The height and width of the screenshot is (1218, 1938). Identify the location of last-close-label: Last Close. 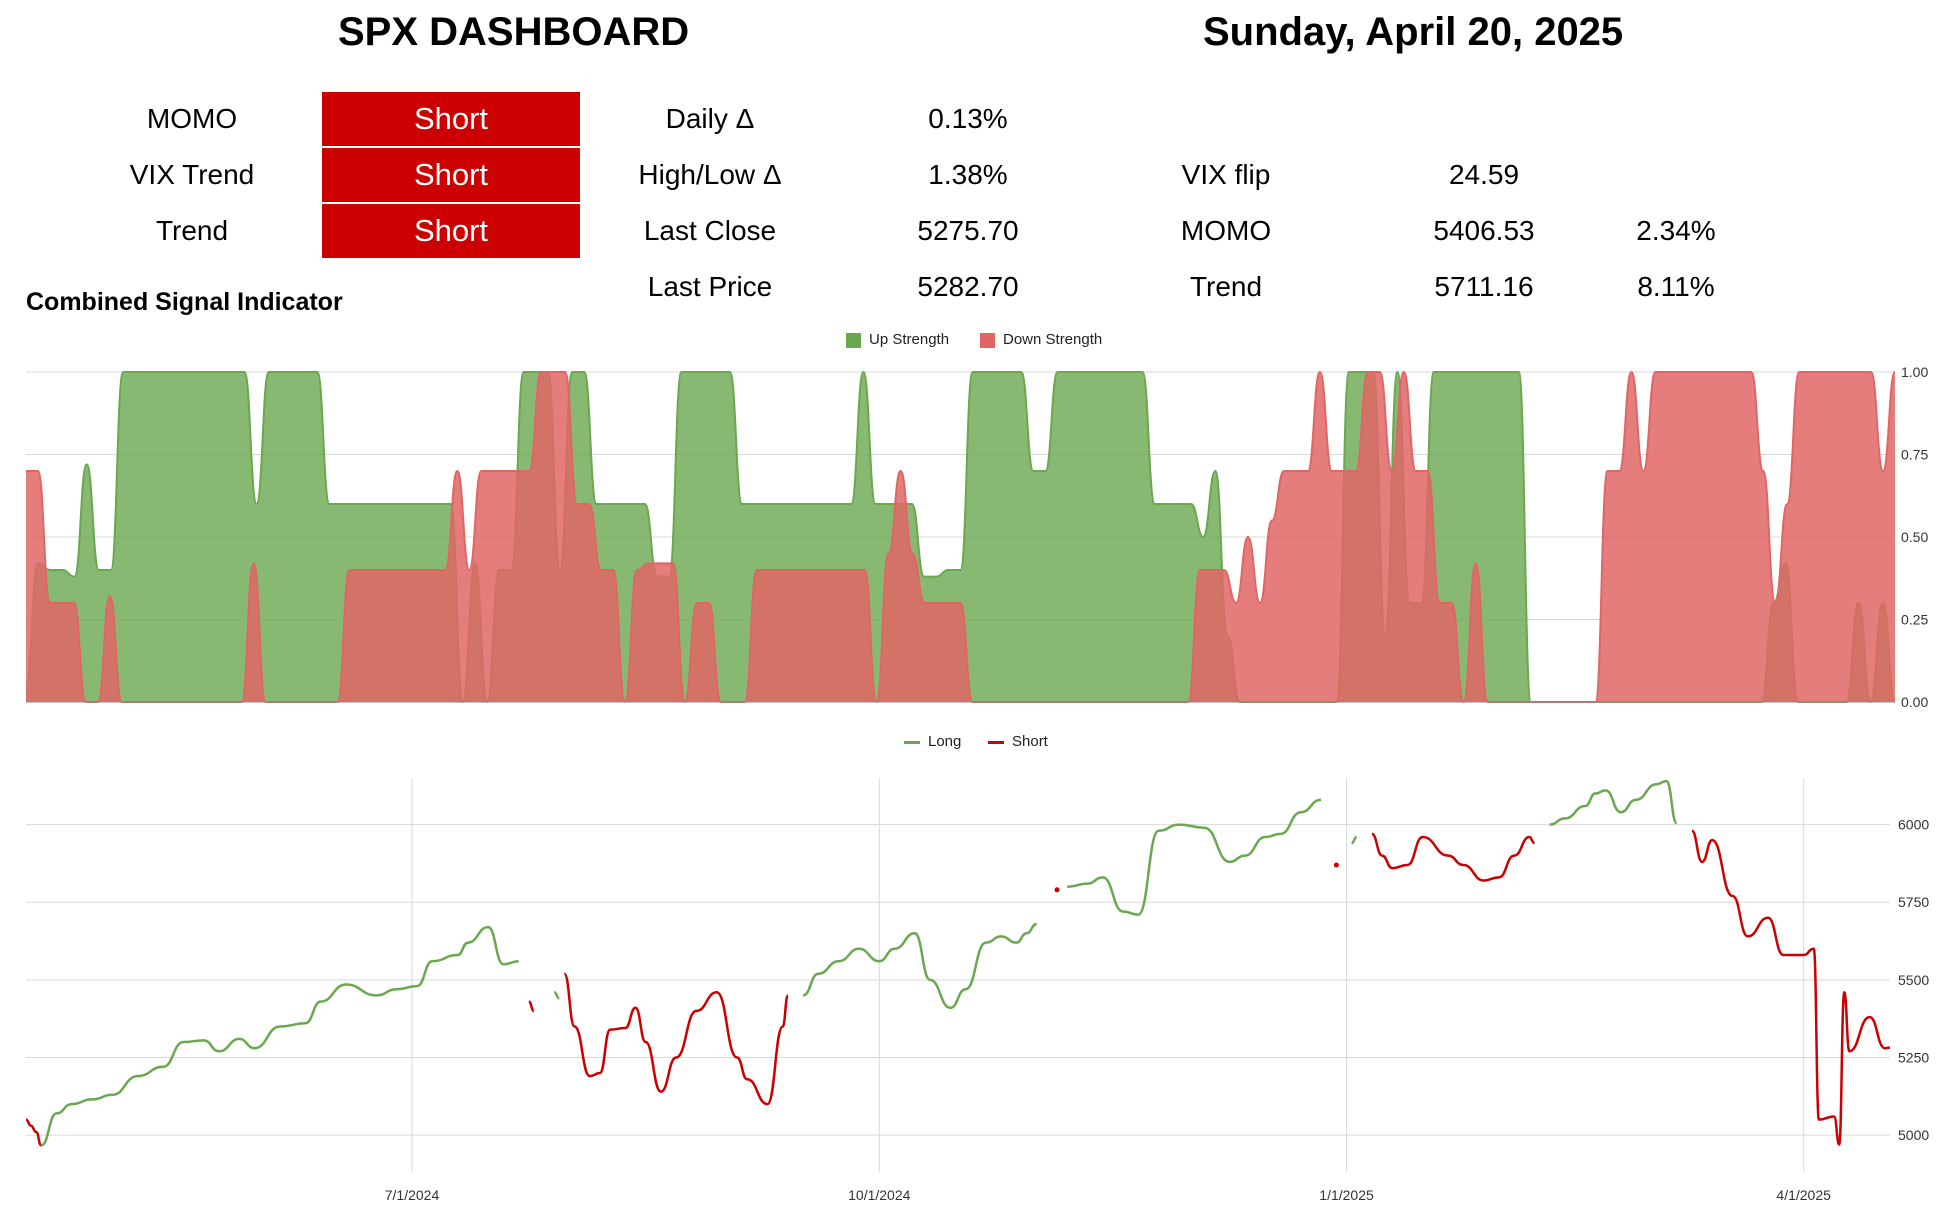
(710, 230).